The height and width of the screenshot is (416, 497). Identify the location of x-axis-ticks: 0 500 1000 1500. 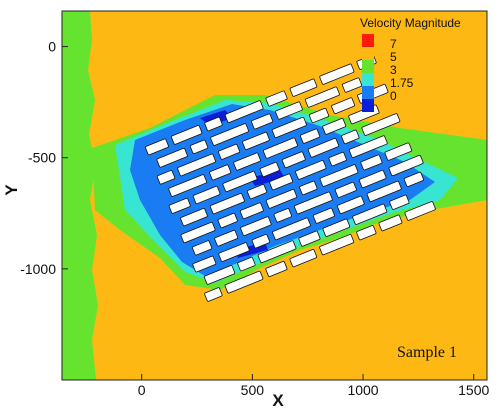
(313, 386).